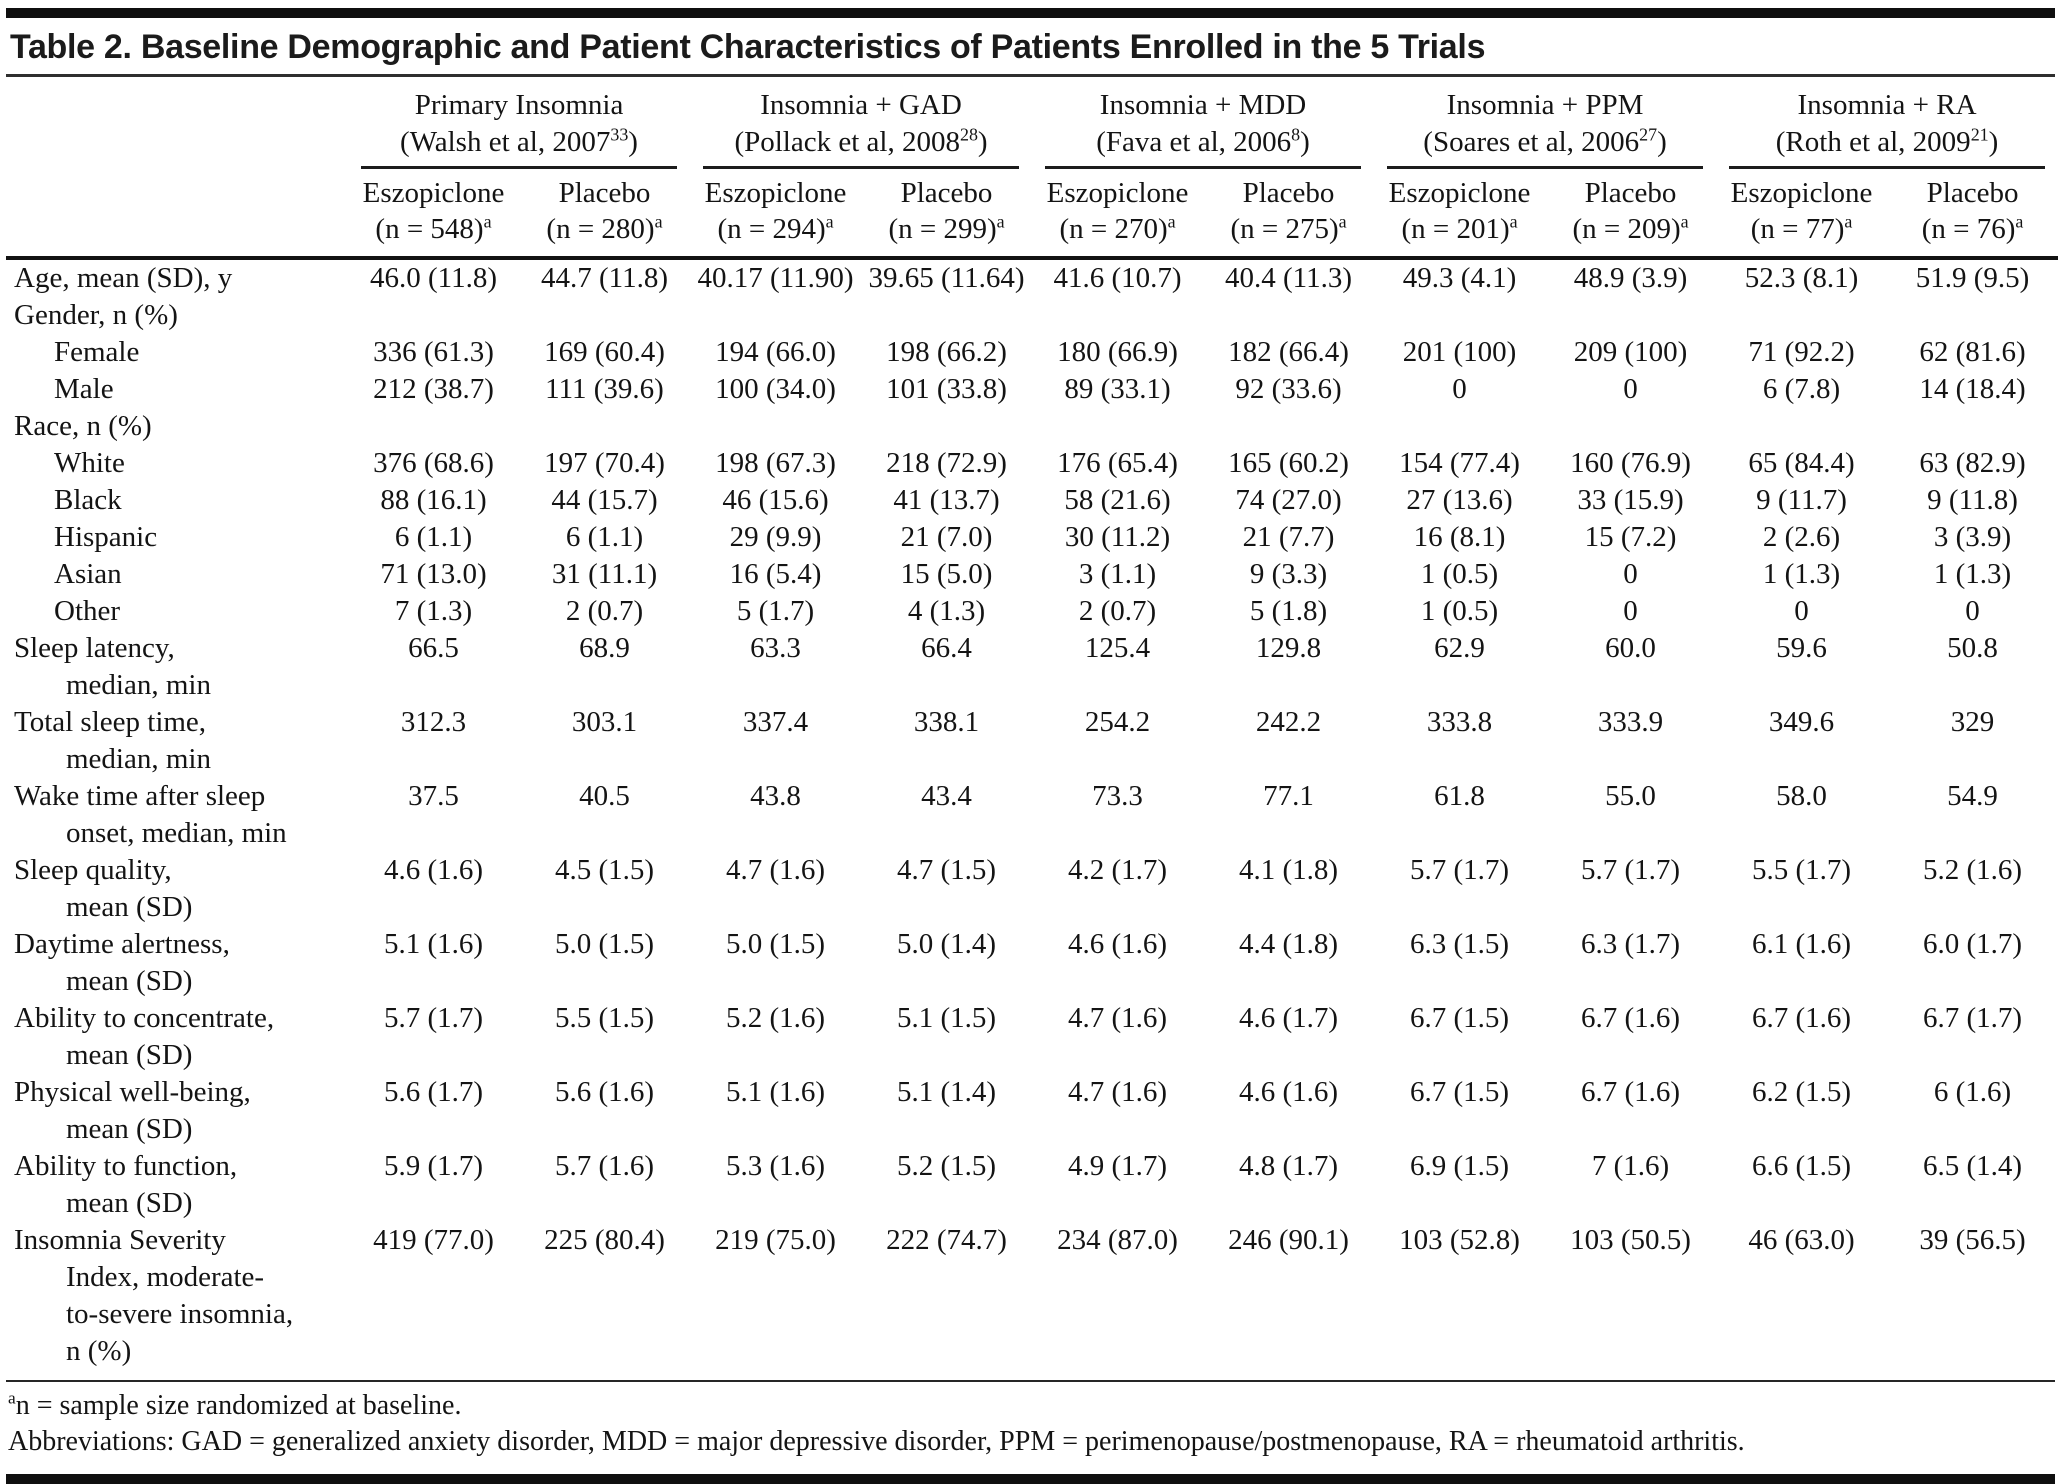  I want to click on table-cell: 4.6 (1.6), so click(433, 870).